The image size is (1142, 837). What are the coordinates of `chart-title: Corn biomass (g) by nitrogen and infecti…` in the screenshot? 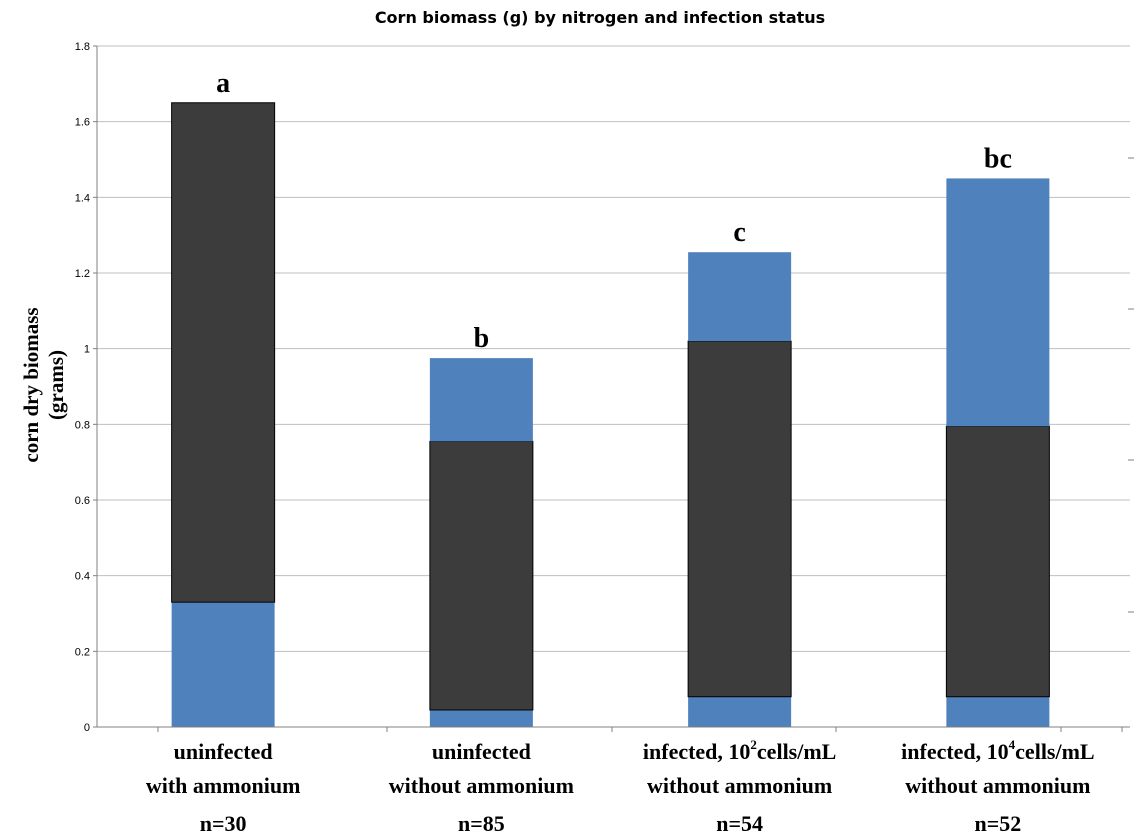 It's located at (600, 17).